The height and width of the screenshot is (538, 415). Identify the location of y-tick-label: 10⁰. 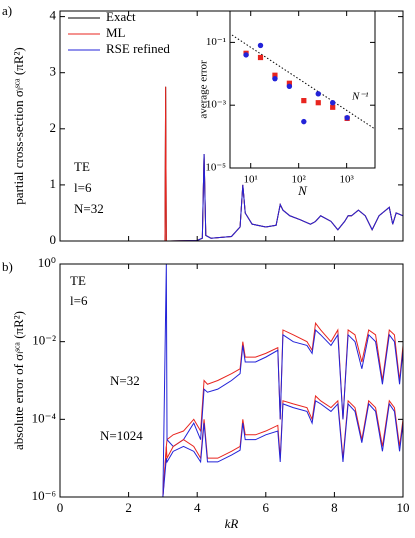
(47, 262).